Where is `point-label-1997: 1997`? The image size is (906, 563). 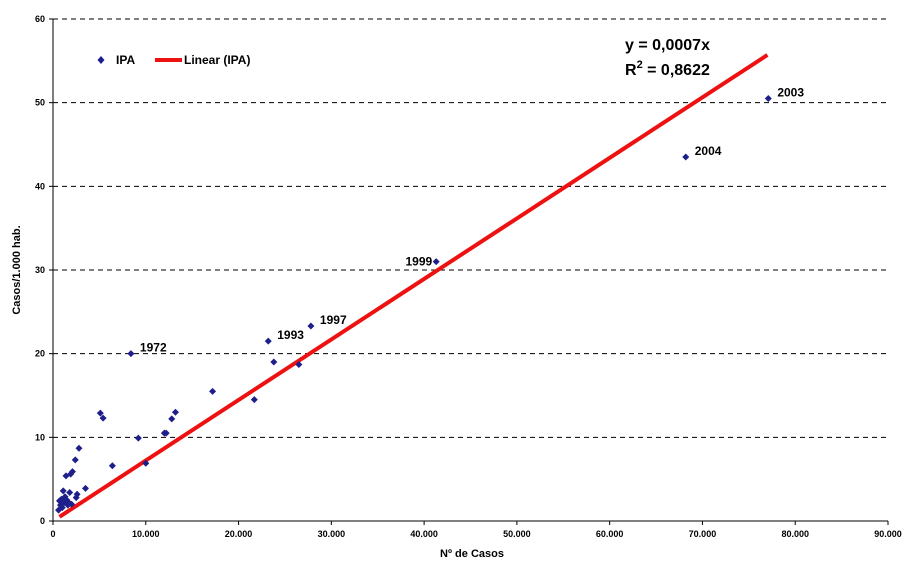 point-label-1997: 1997 is located at coordinates (333, 320).